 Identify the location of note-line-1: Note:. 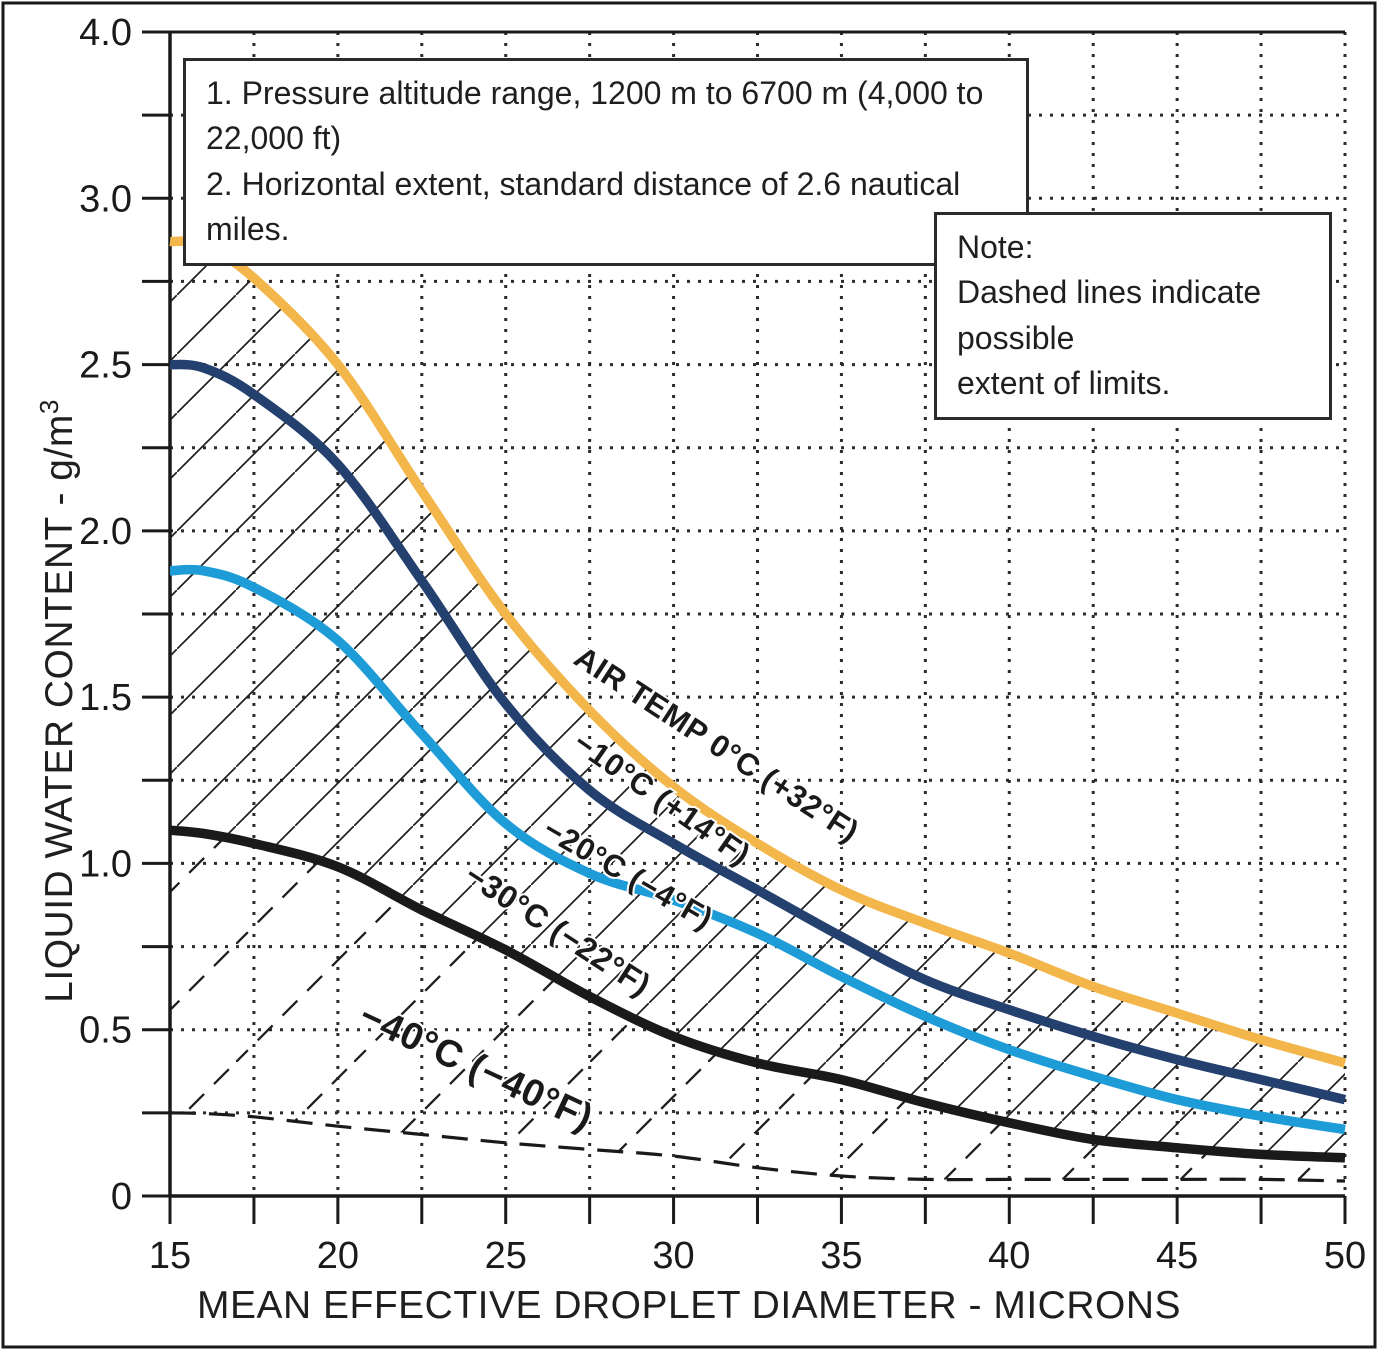
(995, 247).